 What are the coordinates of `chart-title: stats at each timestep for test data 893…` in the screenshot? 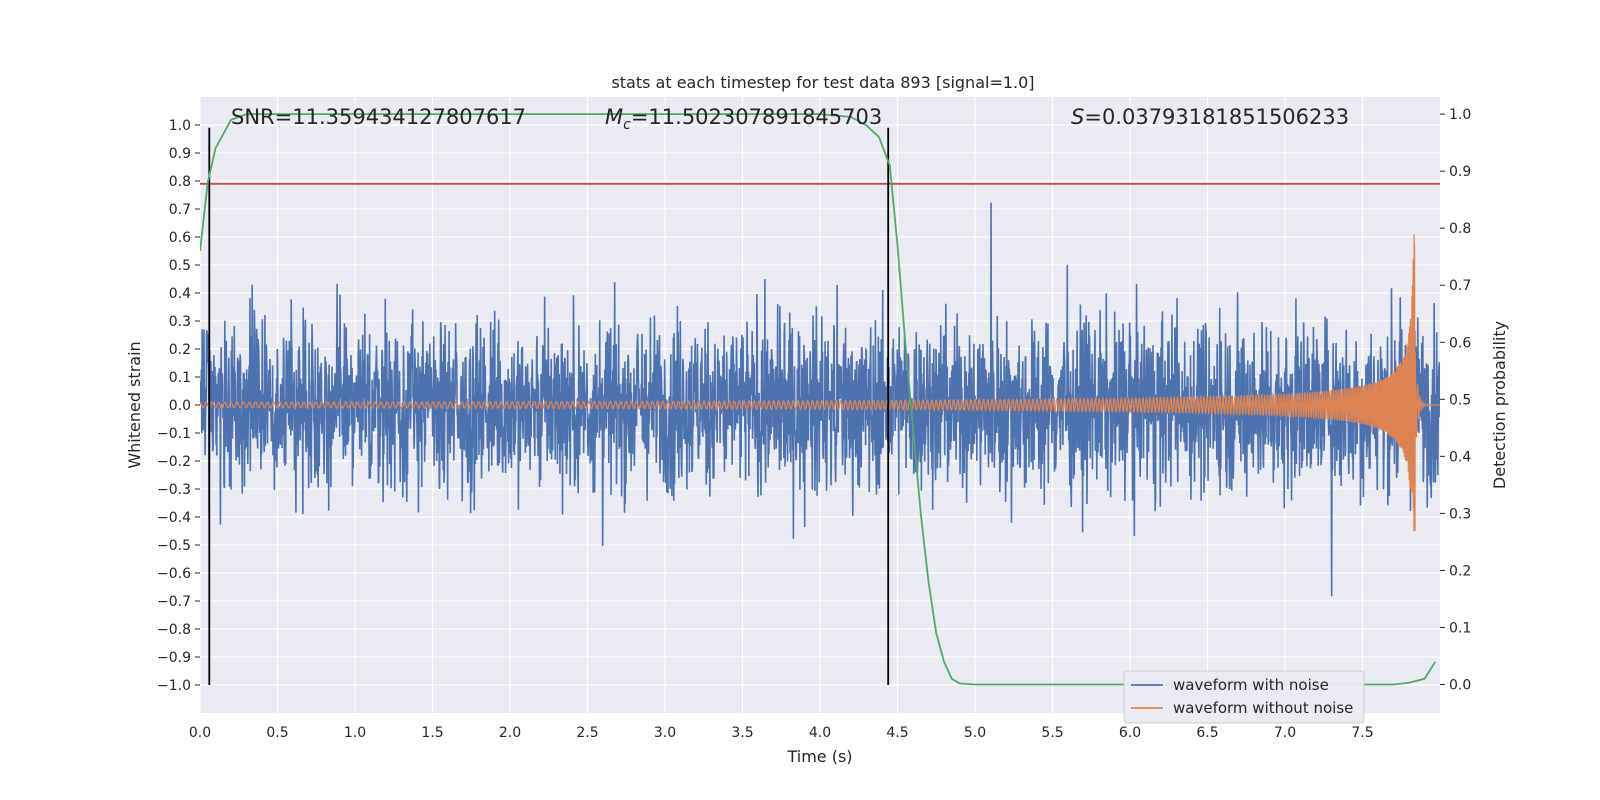 It's located at (822, 82).